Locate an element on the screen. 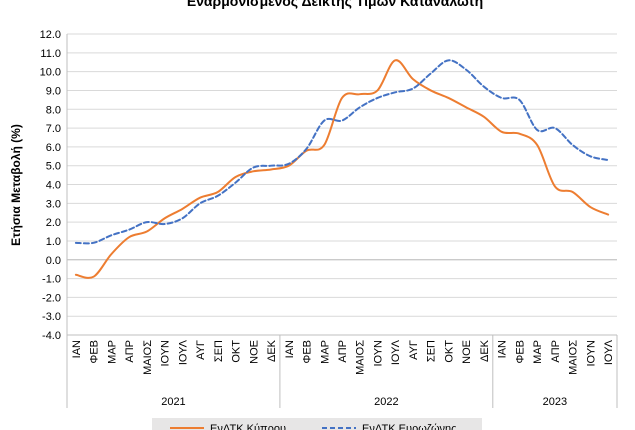 The height and width of the screenshot is (430, 635). y-tick-label: 8.0 is located at coordinates (53, 110).